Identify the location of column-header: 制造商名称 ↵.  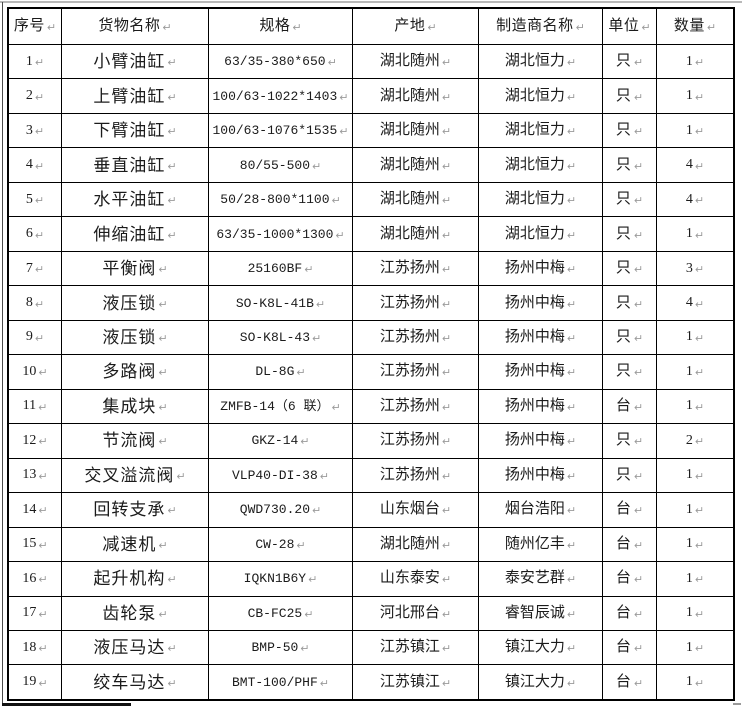
(541, 26).